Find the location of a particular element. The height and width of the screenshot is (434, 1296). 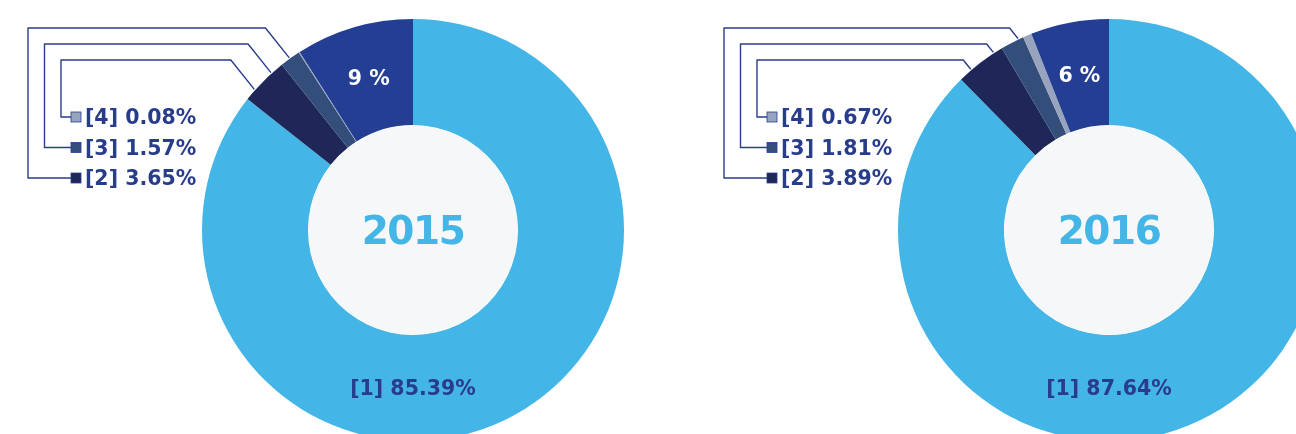

slice-label: [1] 87.64% is located at coordinates (1109, 388).